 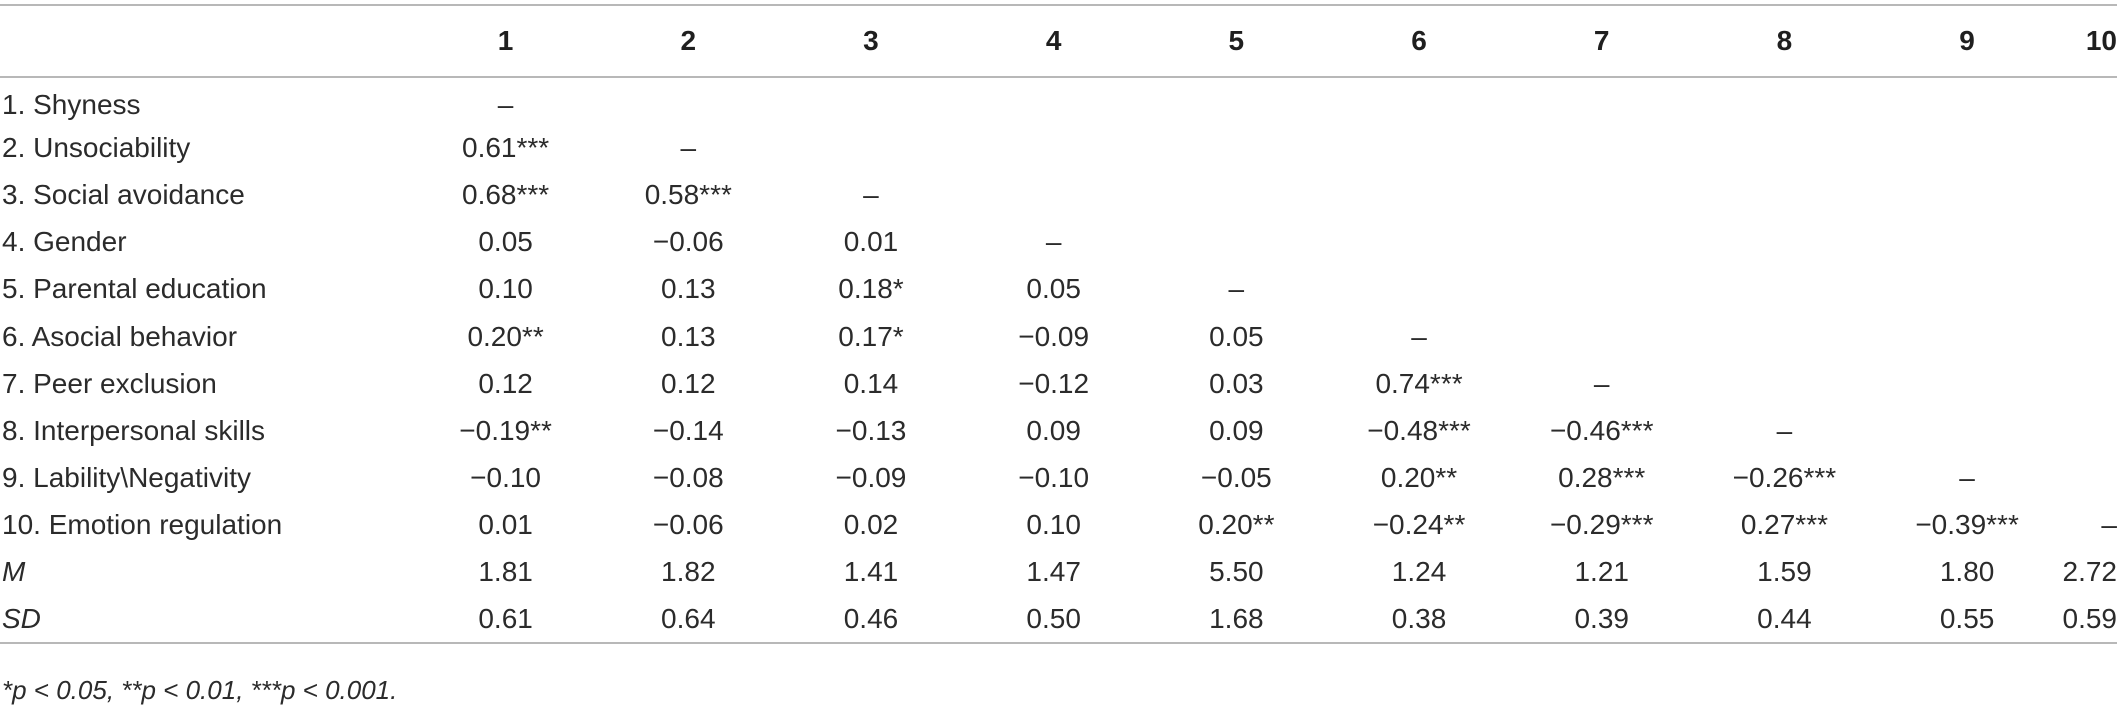 What do you see at coordinates (1784, 41) in the screenshot?
I see `header-cell-8: 8` at bounding box center [1784, 41].